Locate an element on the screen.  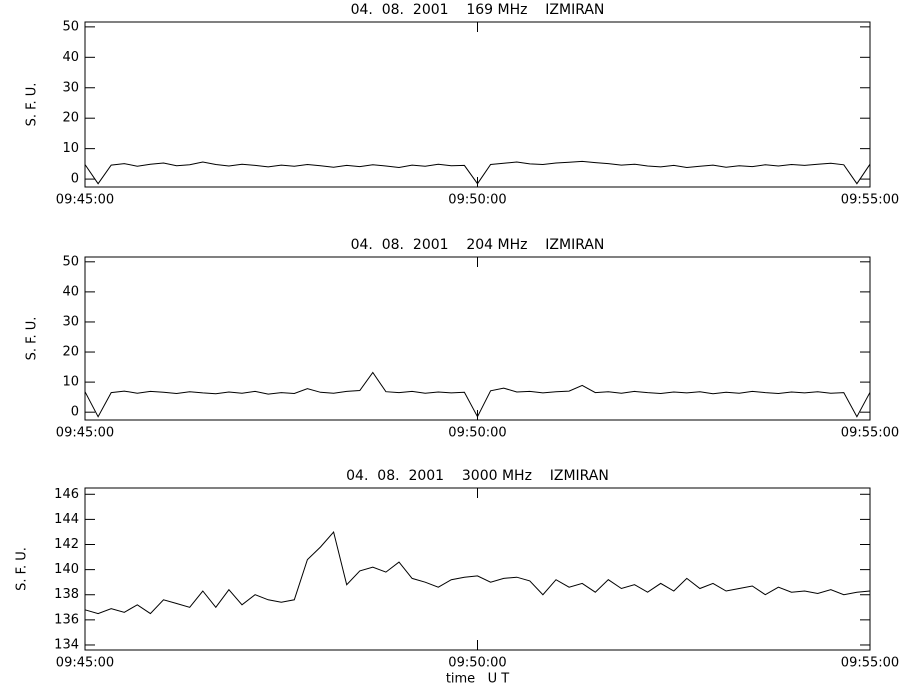
y-tick-label: 136 is located at coordinates (66, 619).